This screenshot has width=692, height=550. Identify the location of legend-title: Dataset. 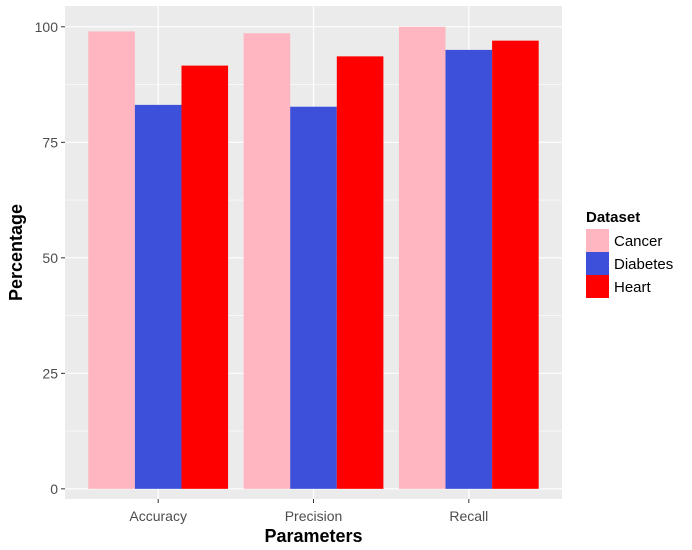
(613, 217).